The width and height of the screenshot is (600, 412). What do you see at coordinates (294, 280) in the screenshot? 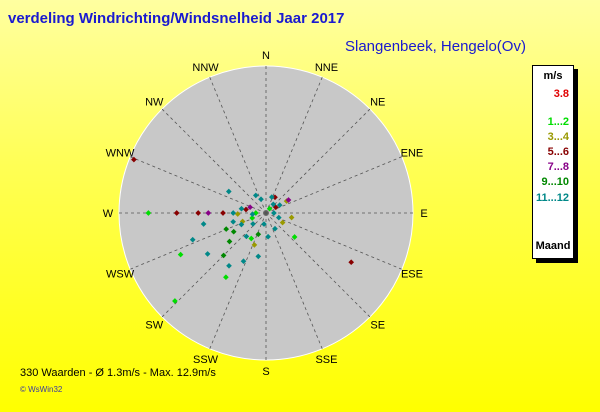
I see `spoke-sse` at bounding box center [294, 280].